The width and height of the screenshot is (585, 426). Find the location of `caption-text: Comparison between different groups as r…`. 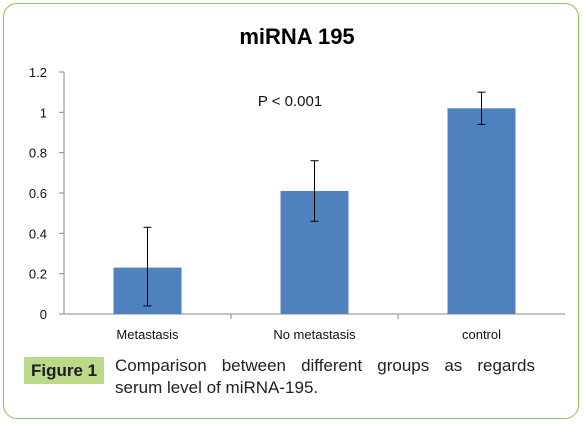

caption-text: Comparison between different groups as r… is located at coordinates (325, 376).